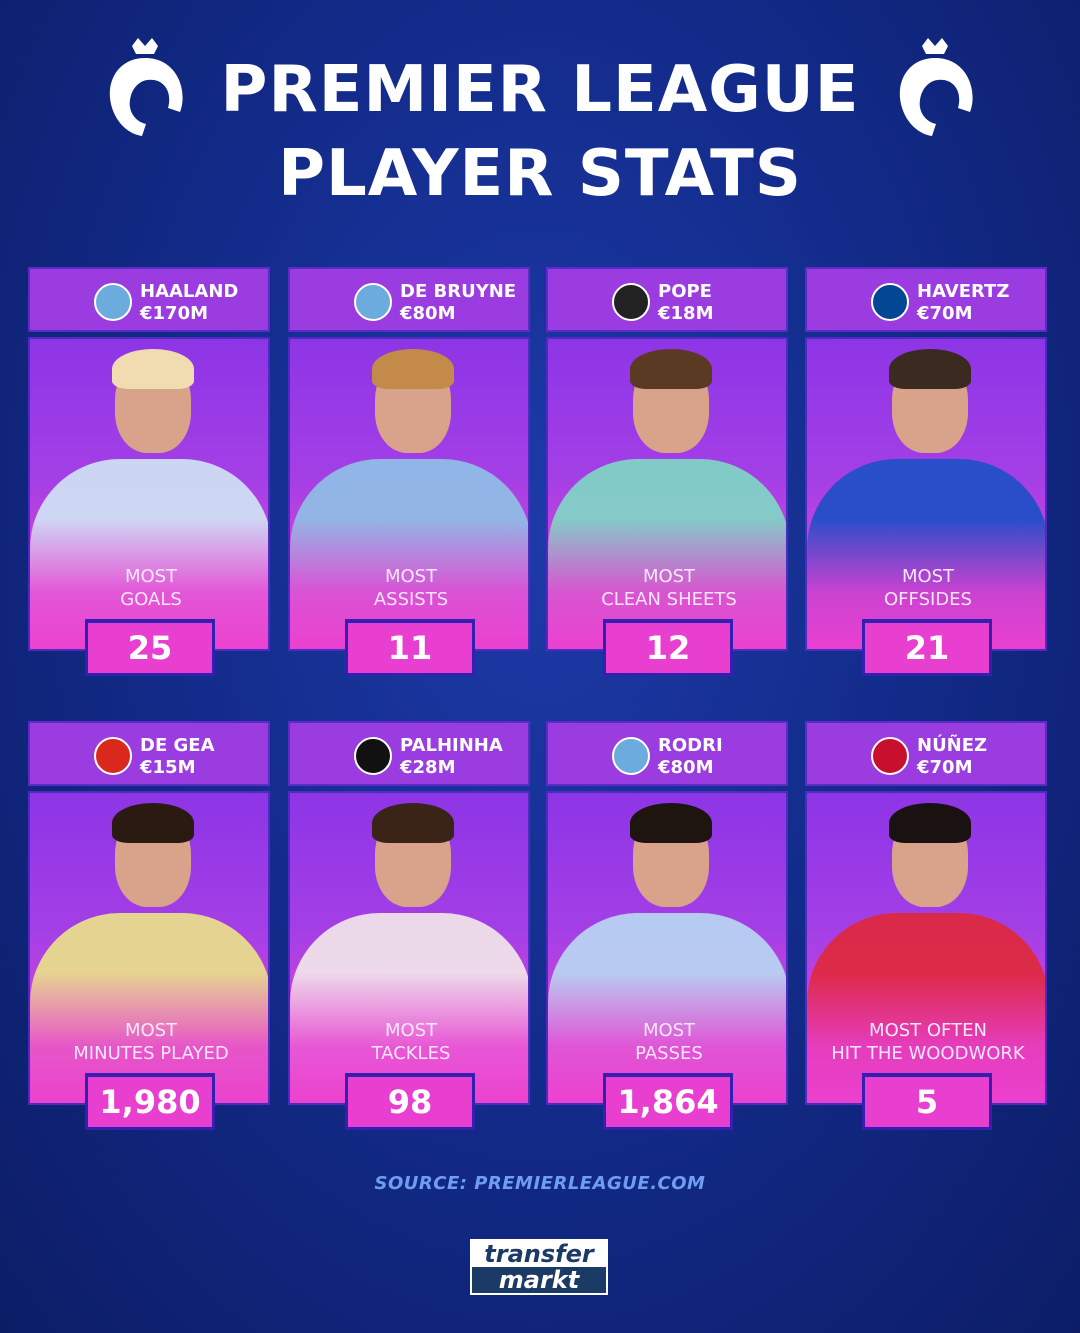  I want to click on transfermarkt-logo: transfer markt, so click(539, 1267).